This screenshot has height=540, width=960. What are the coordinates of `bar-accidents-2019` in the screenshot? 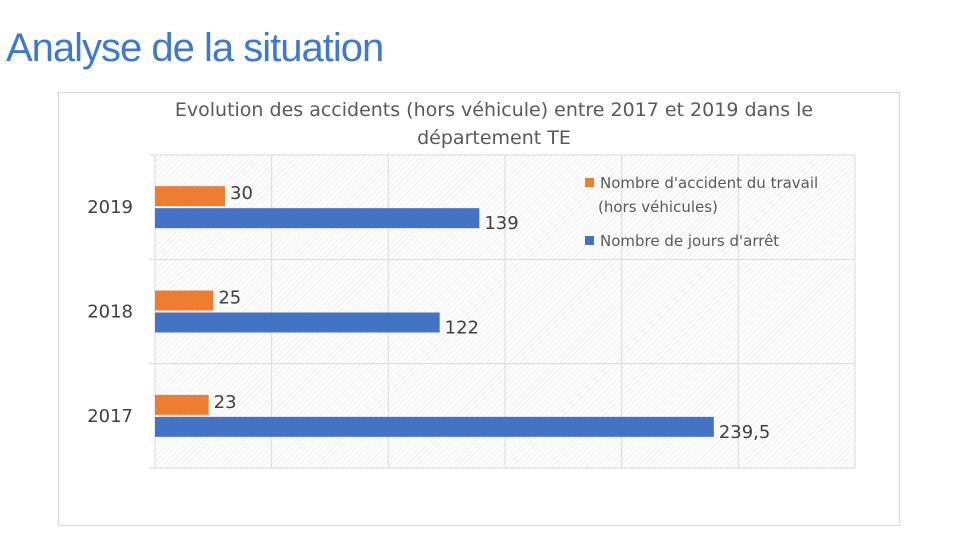 It's located at (190, 196).